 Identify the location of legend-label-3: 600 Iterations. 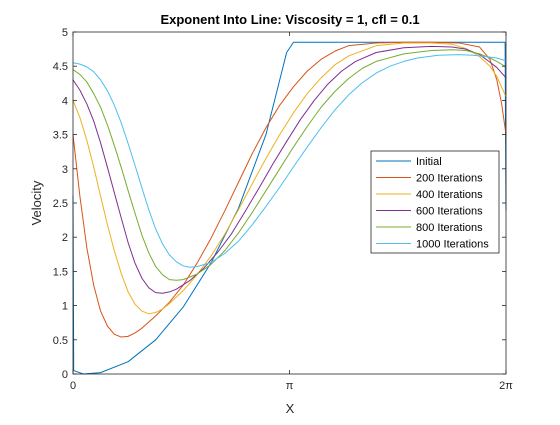
(449, 212).